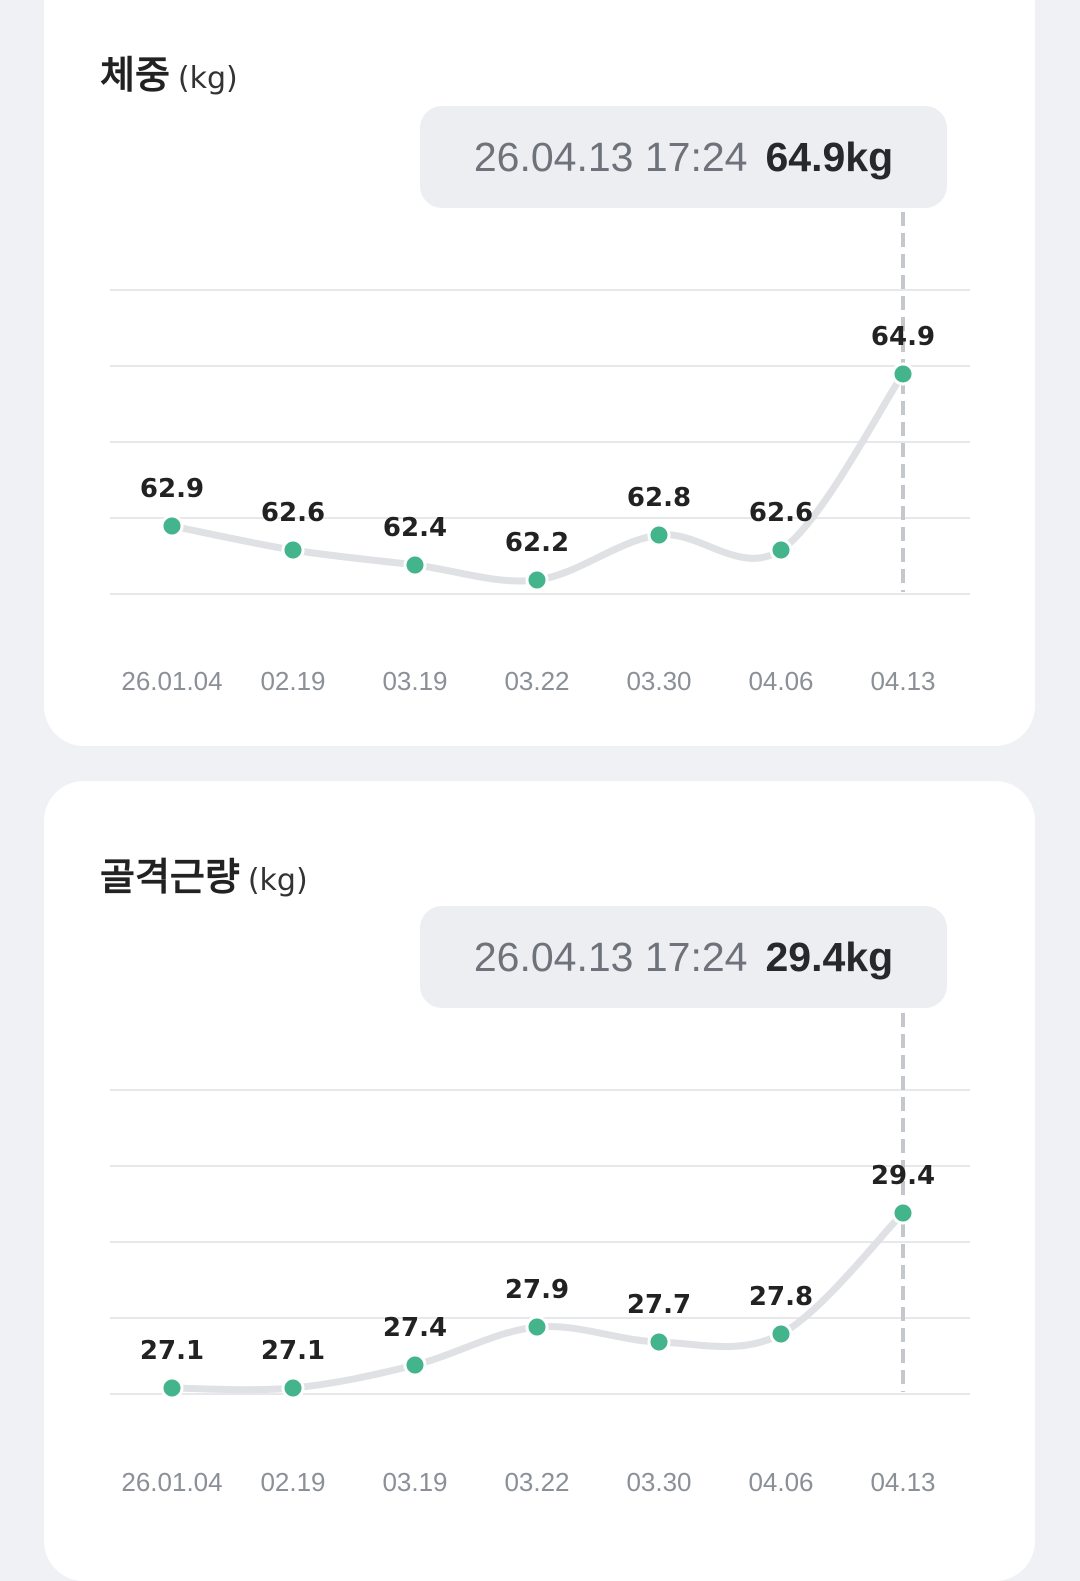 This screenshot has width=1080, height=1581. I want to click on data-label: 62.4, so click(415, 528).